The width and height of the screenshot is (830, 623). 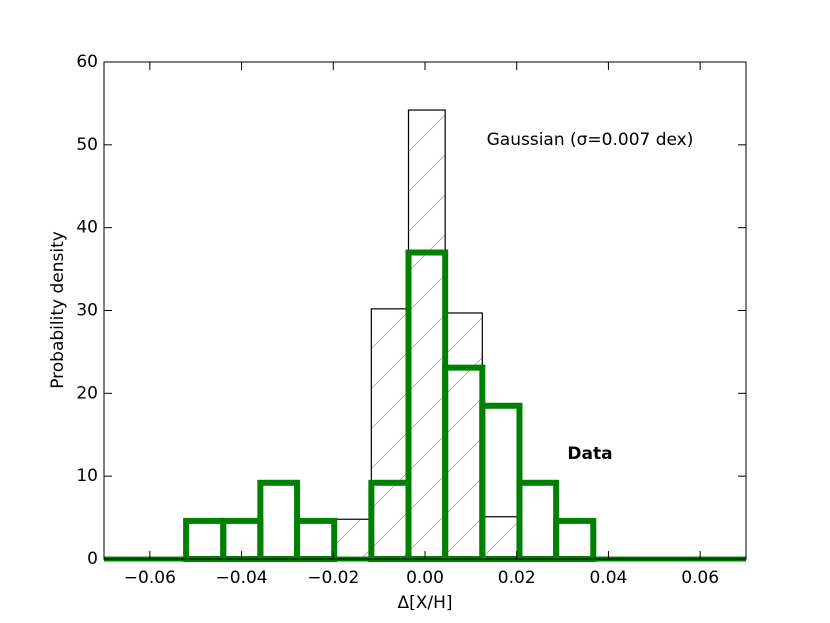 What do you see at coordinates (517, 578) in the screenshot?
I see `x-tick-label: 0.02` at bounding box center [517, 578].